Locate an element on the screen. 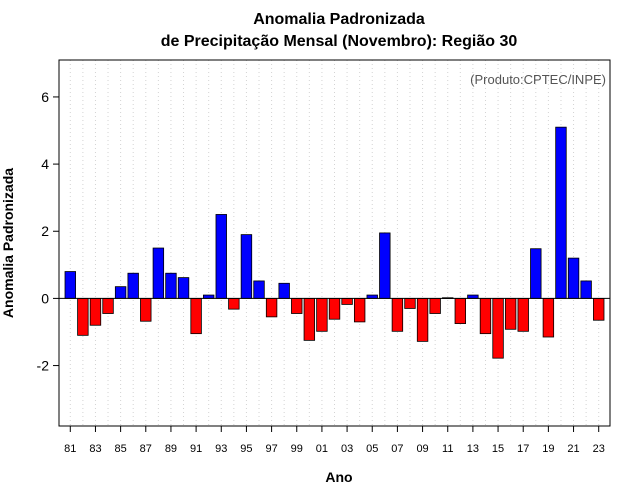 Image resolution: width=640 pixels, height=500 pixels. y-tick-label: 6 is located at coordinates (45, 97).